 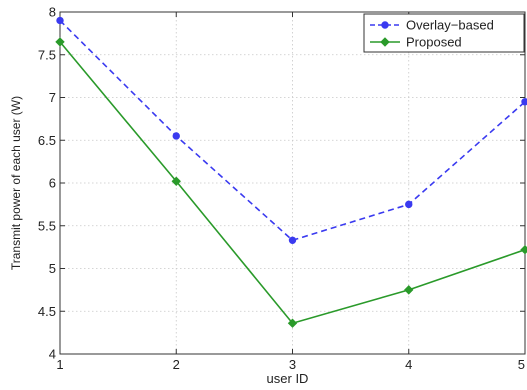 I want to click on x-tick-label: 4, so click(x=408, y=364).